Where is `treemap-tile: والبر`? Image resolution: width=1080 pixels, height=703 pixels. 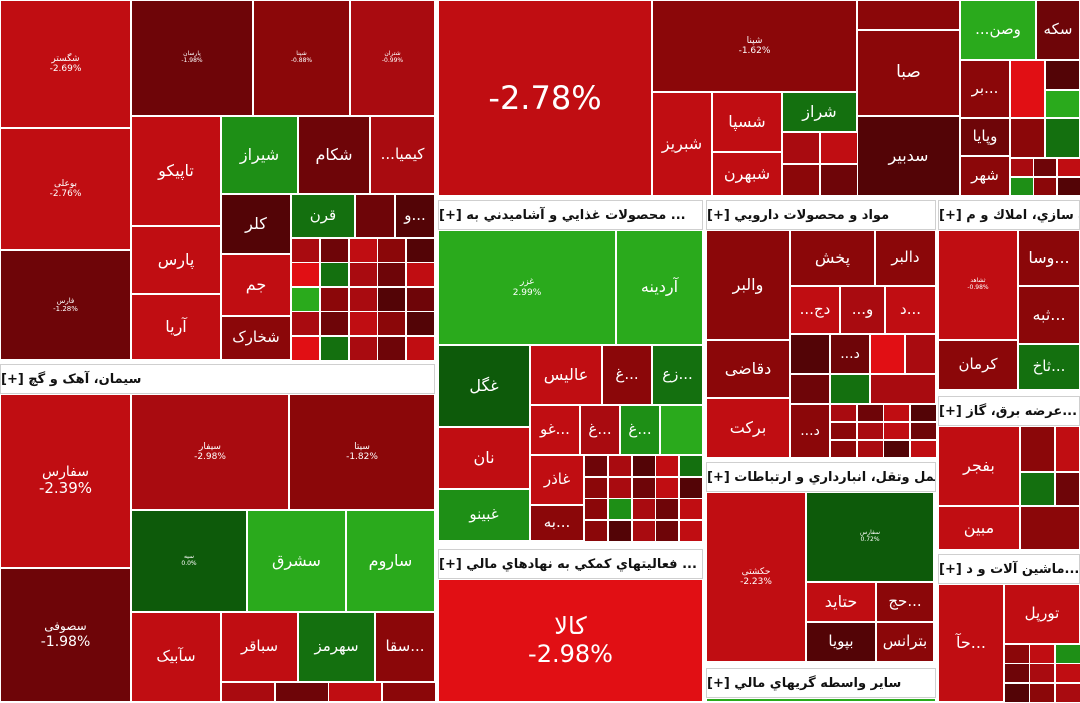 treemap-tile: والبر is located at coordinates (748, 285).